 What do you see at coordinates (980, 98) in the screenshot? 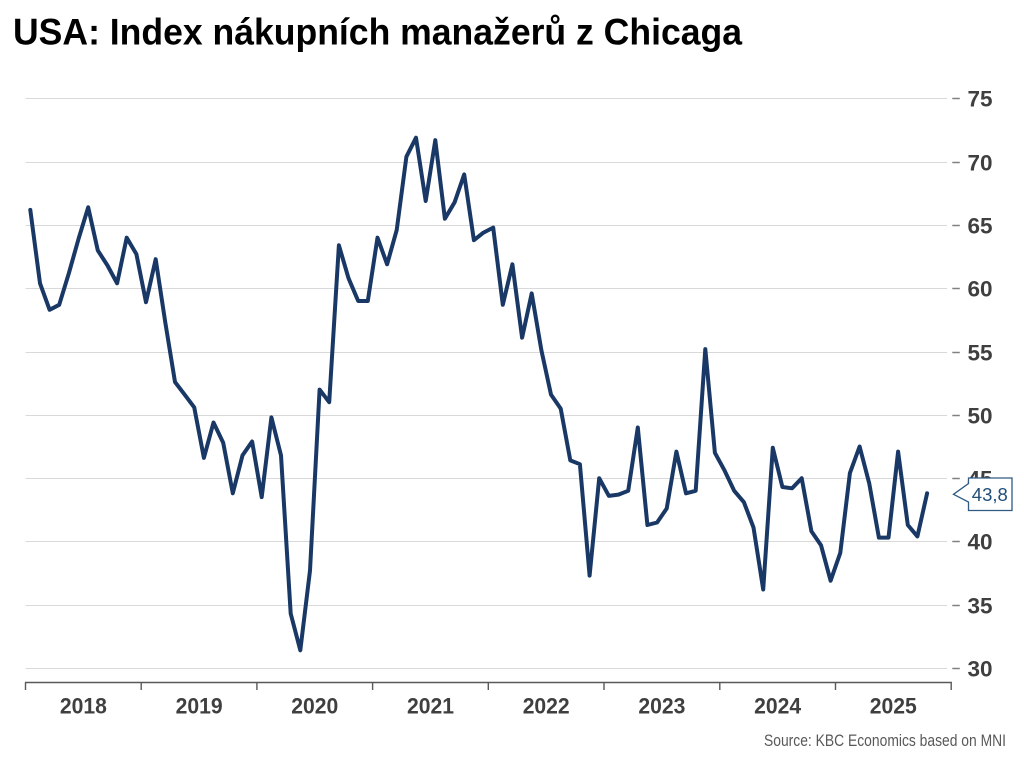
I see `svg-text: 75` at bounding box center [980, 98].